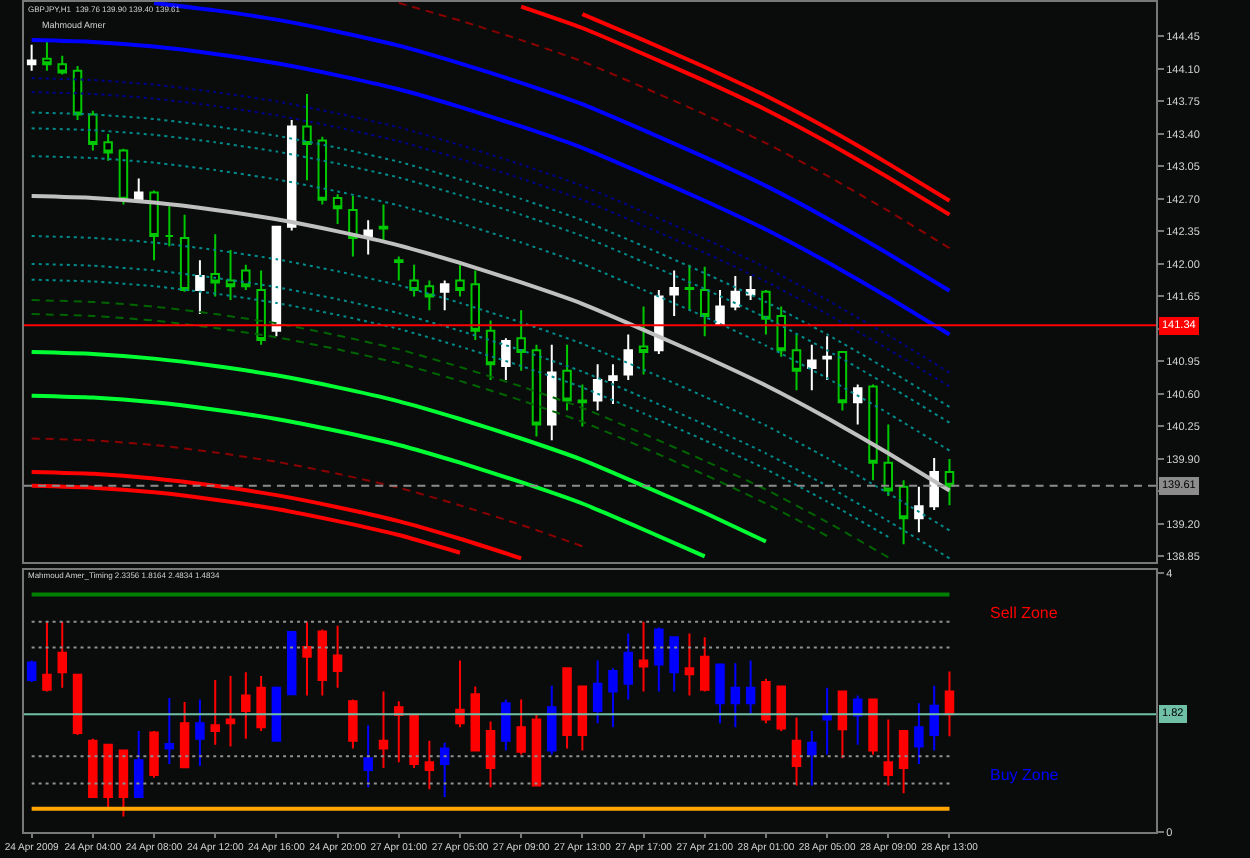 This screenshot has width=1250, height=858. I want to click on annotation: Sell Zone, so click(1024, 613).